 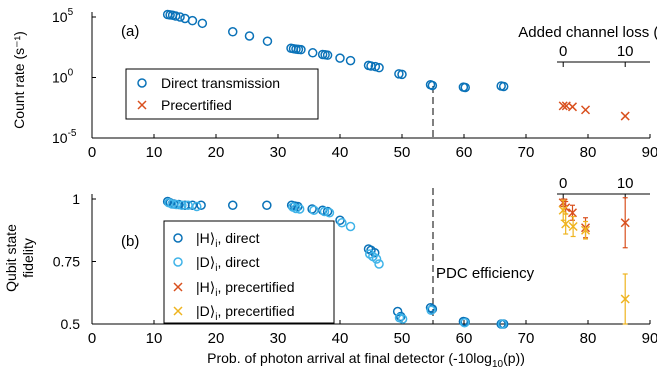 I want to click on panel-b-y-label: Qubit state fidelity, so click(x=19, y=258).